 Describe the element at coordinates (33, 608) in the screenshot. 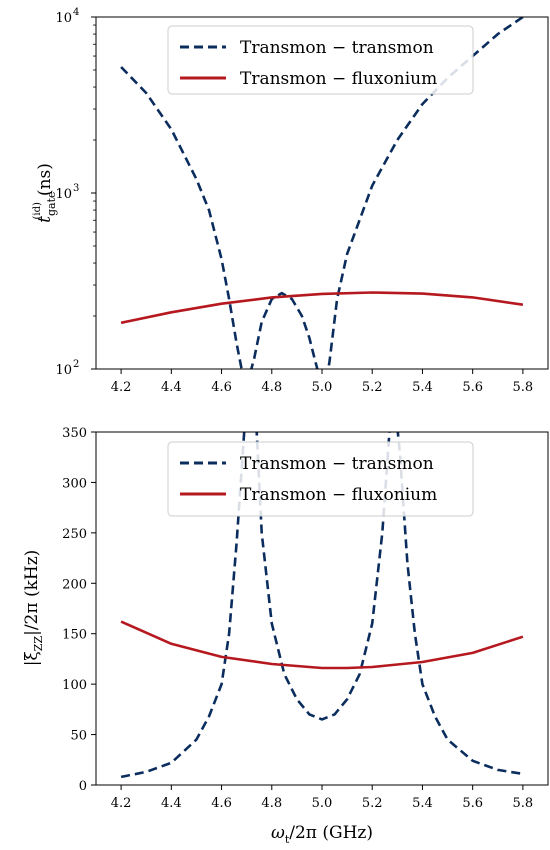

I see `bottom-y-axis-label: |ξZZ|/2π (kHz)` at that location.